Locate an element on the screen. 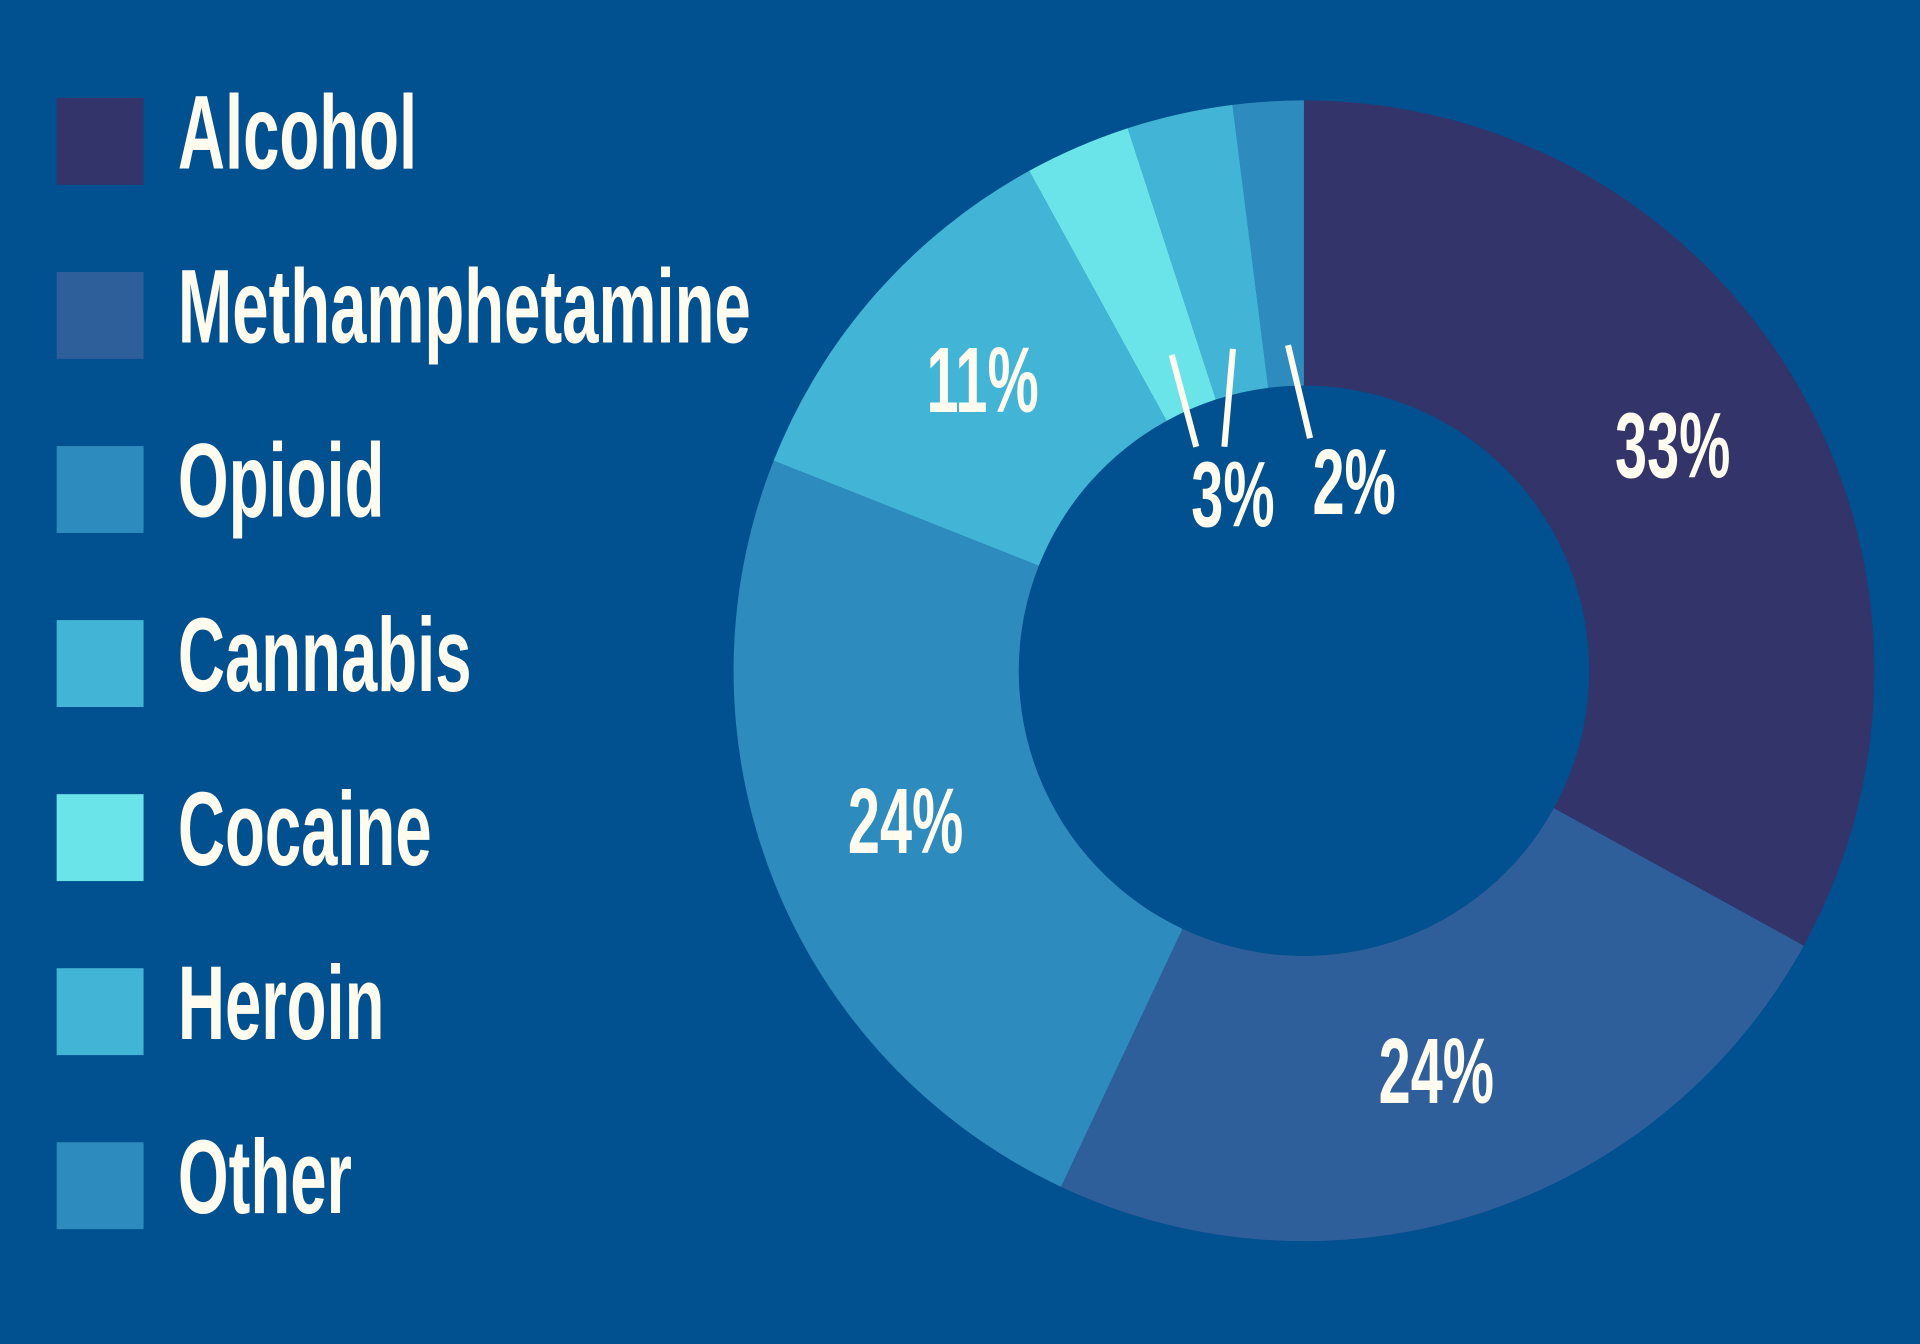 This screenshot has height=1344, width=1920. legend-label: Methamphetamine is located at coordinates (464, 307).